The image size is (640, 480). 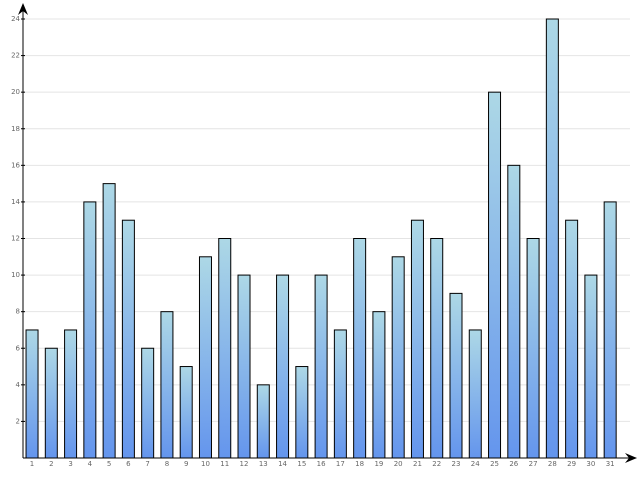 What do you see at coordinates (18, 348) in the screenshot?
I see `y-tick-label: 6` at bounding box center [18, 348].